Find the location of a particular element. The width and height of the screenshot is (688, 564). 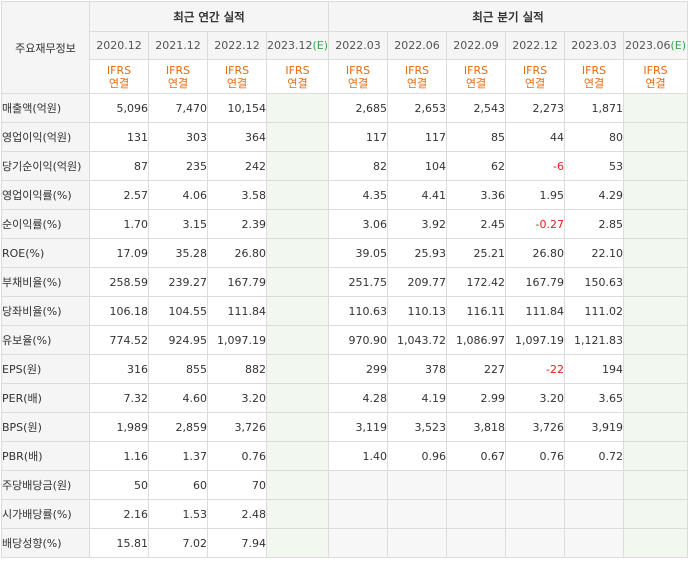

table-row: PER(배) 7.32 4.60 3.20 4.28 4.19 2.99 3.20 3.65 is located at coordinates (344, 398).